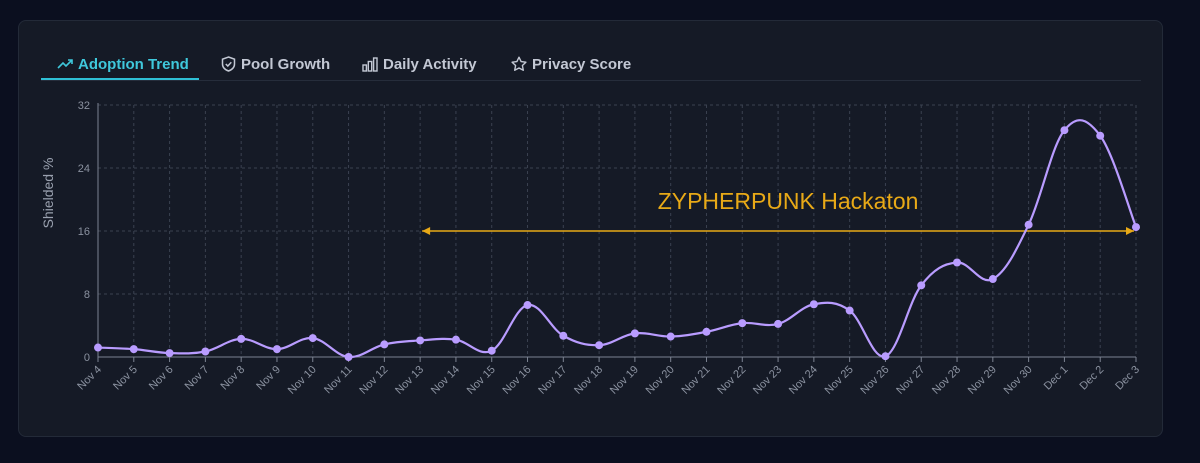 The width and height of the screenshot is (1200, 463). What do you see at coordinates (767, 380) in the screenshot?
I see `x-tick-label: Nov 23` at bounding box center [767, 380].